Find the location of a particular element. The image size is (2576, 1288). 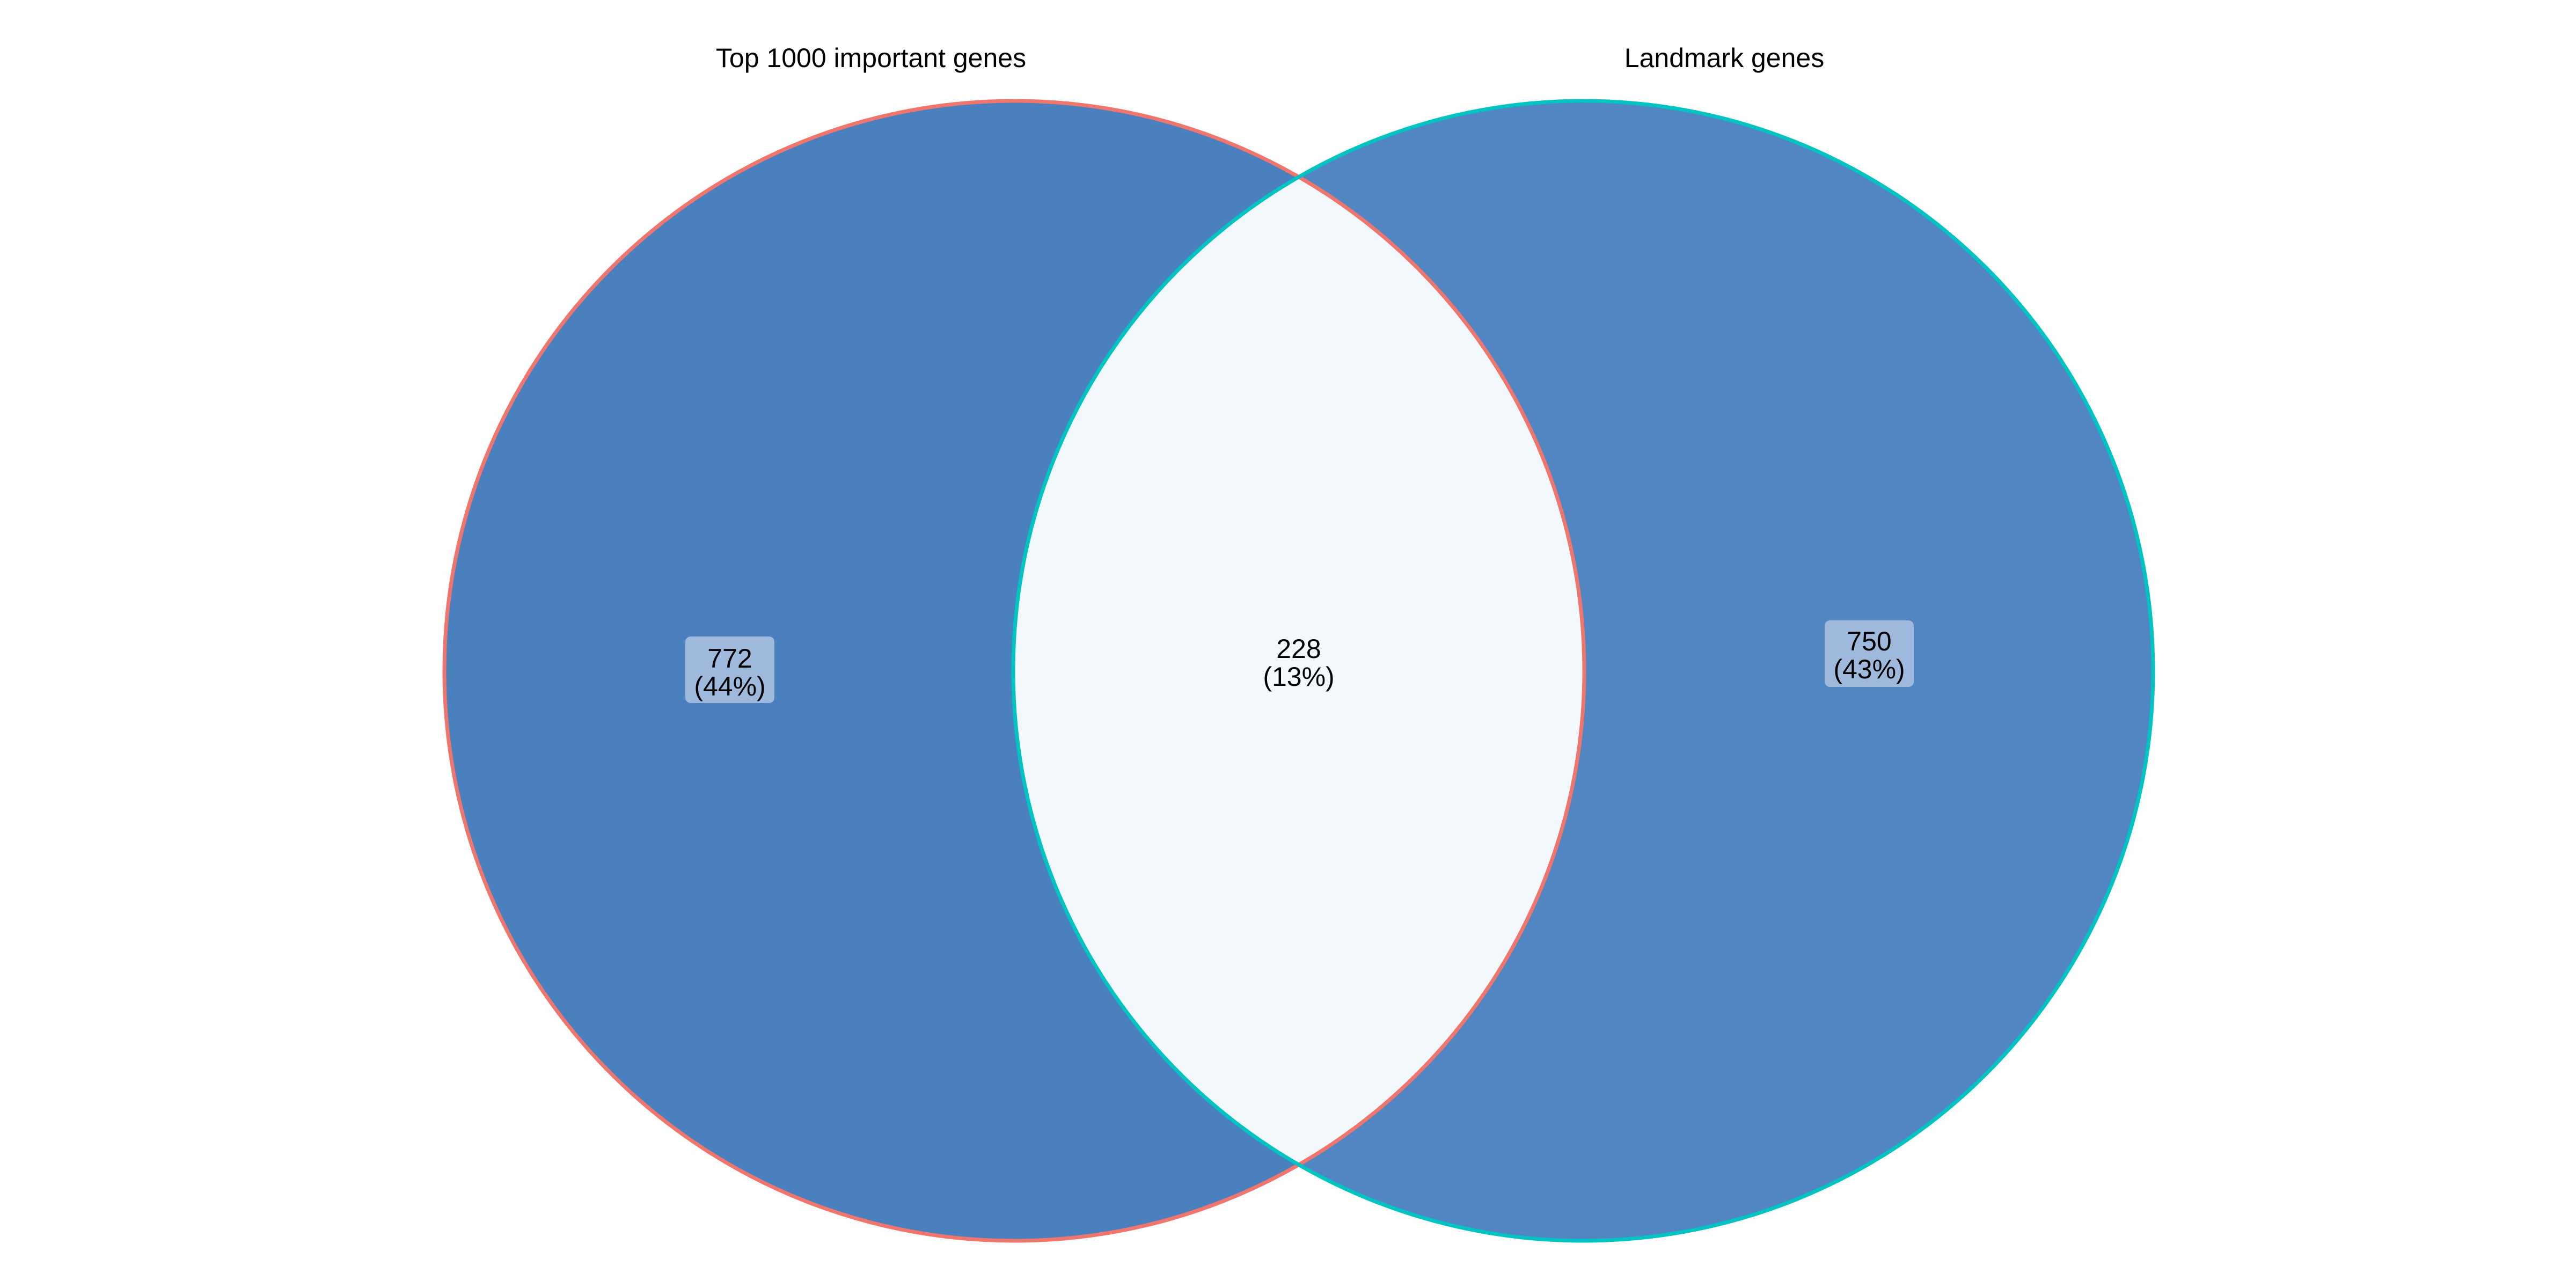

region-a-percent: (44%) is located at coordinates (729, 686).